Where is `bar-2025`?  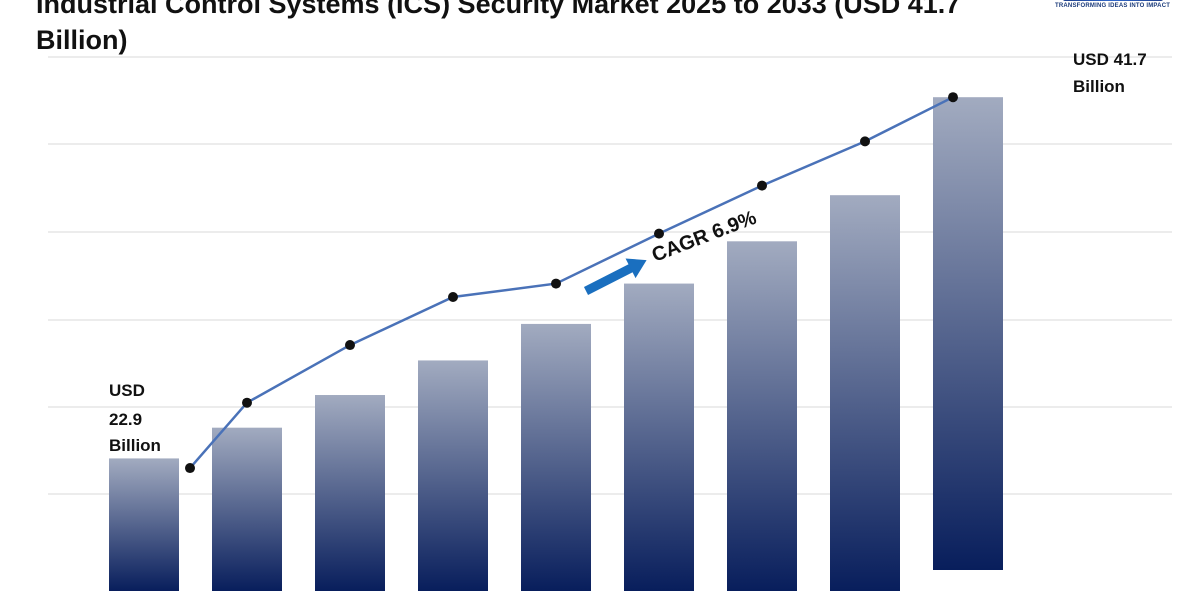 bar-2025 is located at coordinates (144, 524).